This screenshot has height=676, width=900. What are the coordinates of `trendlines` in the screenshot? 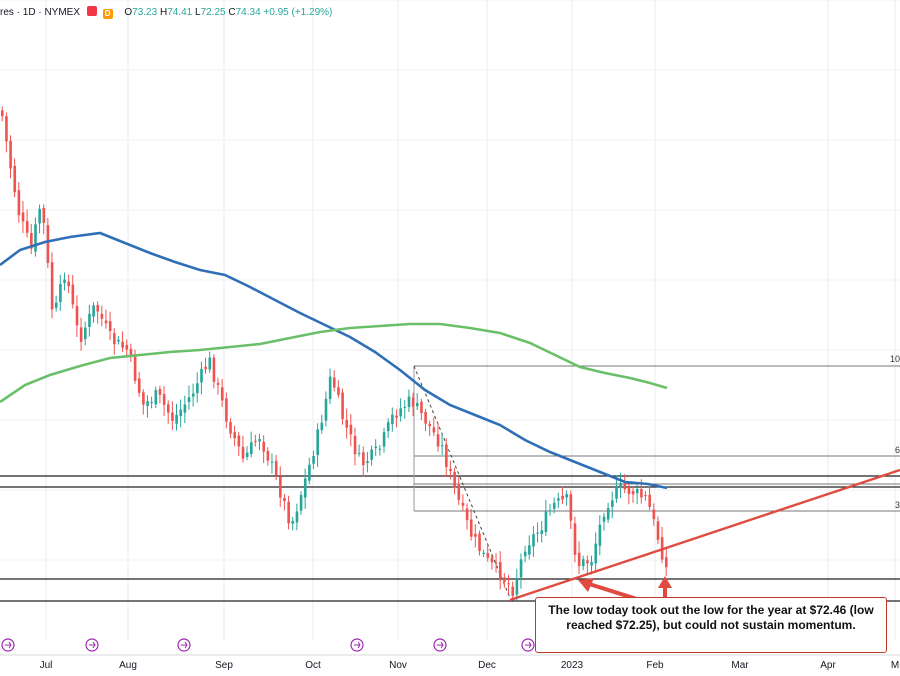 It's located at (704, 535).